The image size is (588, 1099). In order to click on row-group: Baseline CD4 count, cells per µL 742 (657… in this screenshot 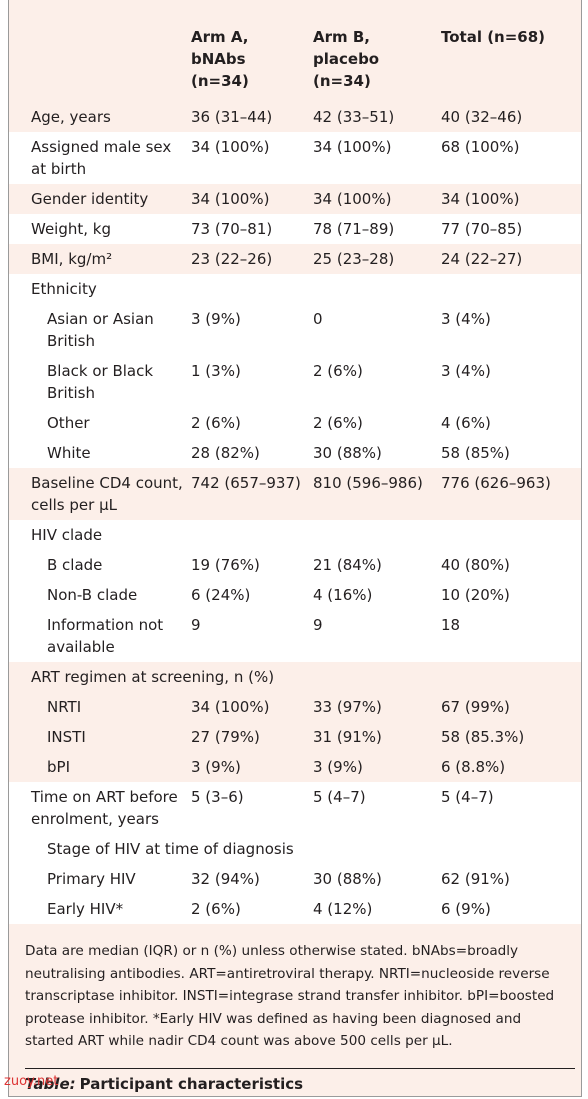, I will do `click(295, 494)`.